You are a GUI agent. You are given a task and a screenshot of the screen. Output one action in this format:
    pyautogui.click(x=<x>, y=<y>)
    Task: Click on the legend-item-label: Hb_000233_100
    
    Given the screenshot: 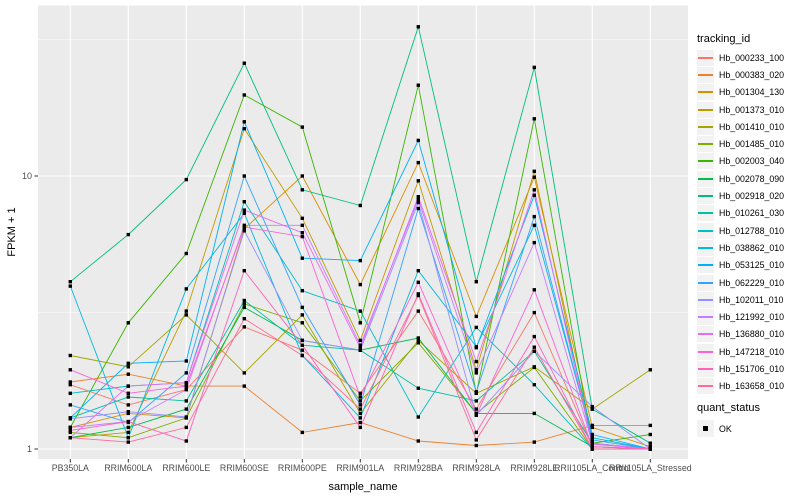 What is the action you would take?
    pyautogui.click(x=752, y=57)
    